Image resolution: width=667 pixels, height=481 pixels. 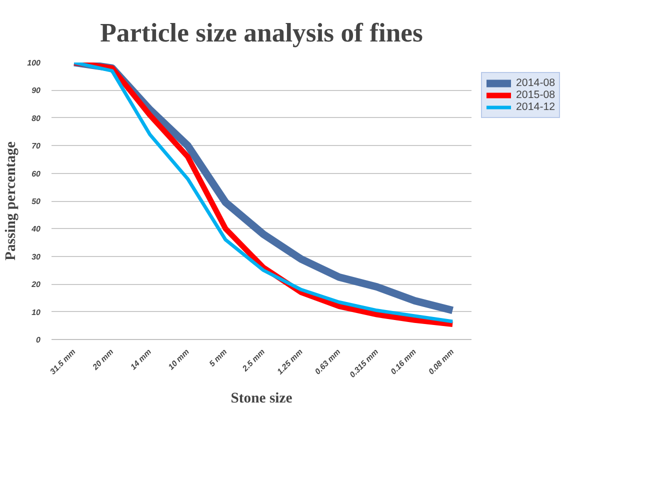 What do you see at coordinates (536, 107) in the screenshot?
I see `legend-label: 2014-12` at bounding box center [536, 107].